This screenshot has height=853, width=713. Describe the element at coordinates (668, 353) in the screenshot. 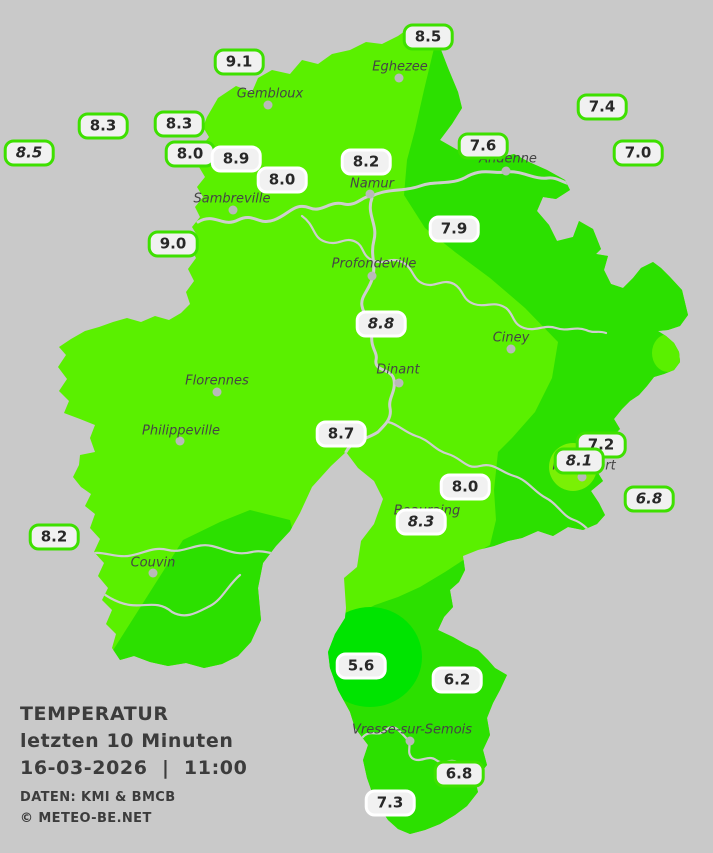

I see `east-mild-spot` at that location.